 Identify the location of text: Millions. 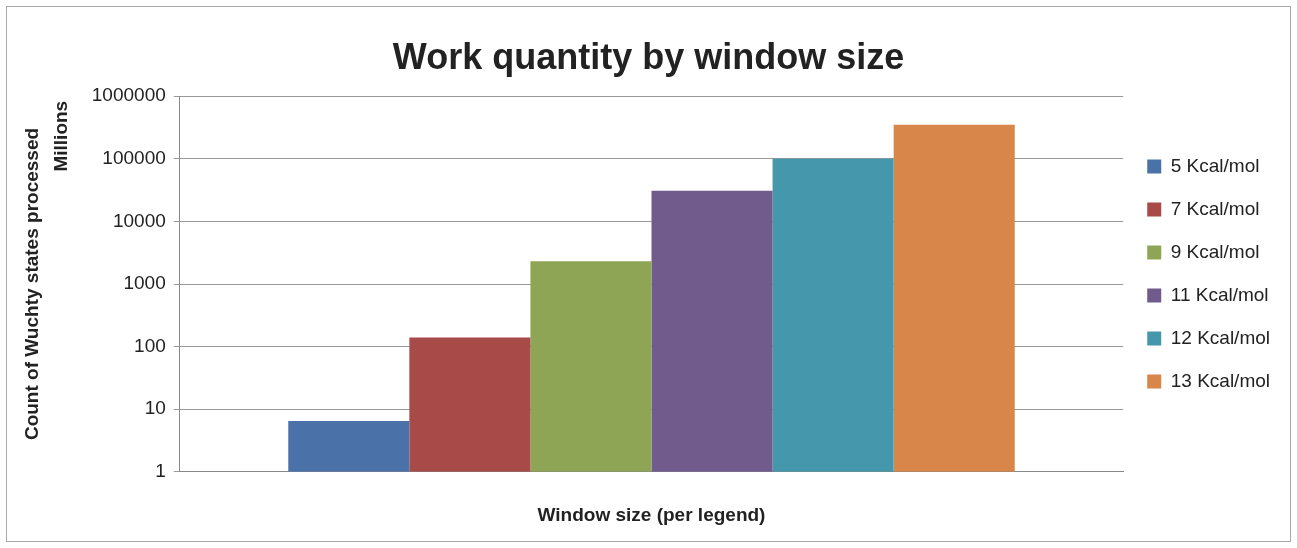
(61, 136).